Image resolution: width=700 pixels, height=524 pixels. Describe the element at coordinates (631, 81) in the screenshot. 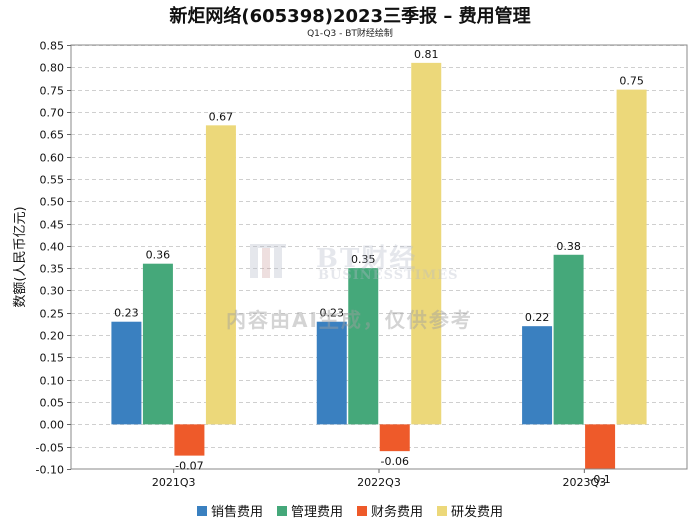

I see `data-label: 0.75` at that location.